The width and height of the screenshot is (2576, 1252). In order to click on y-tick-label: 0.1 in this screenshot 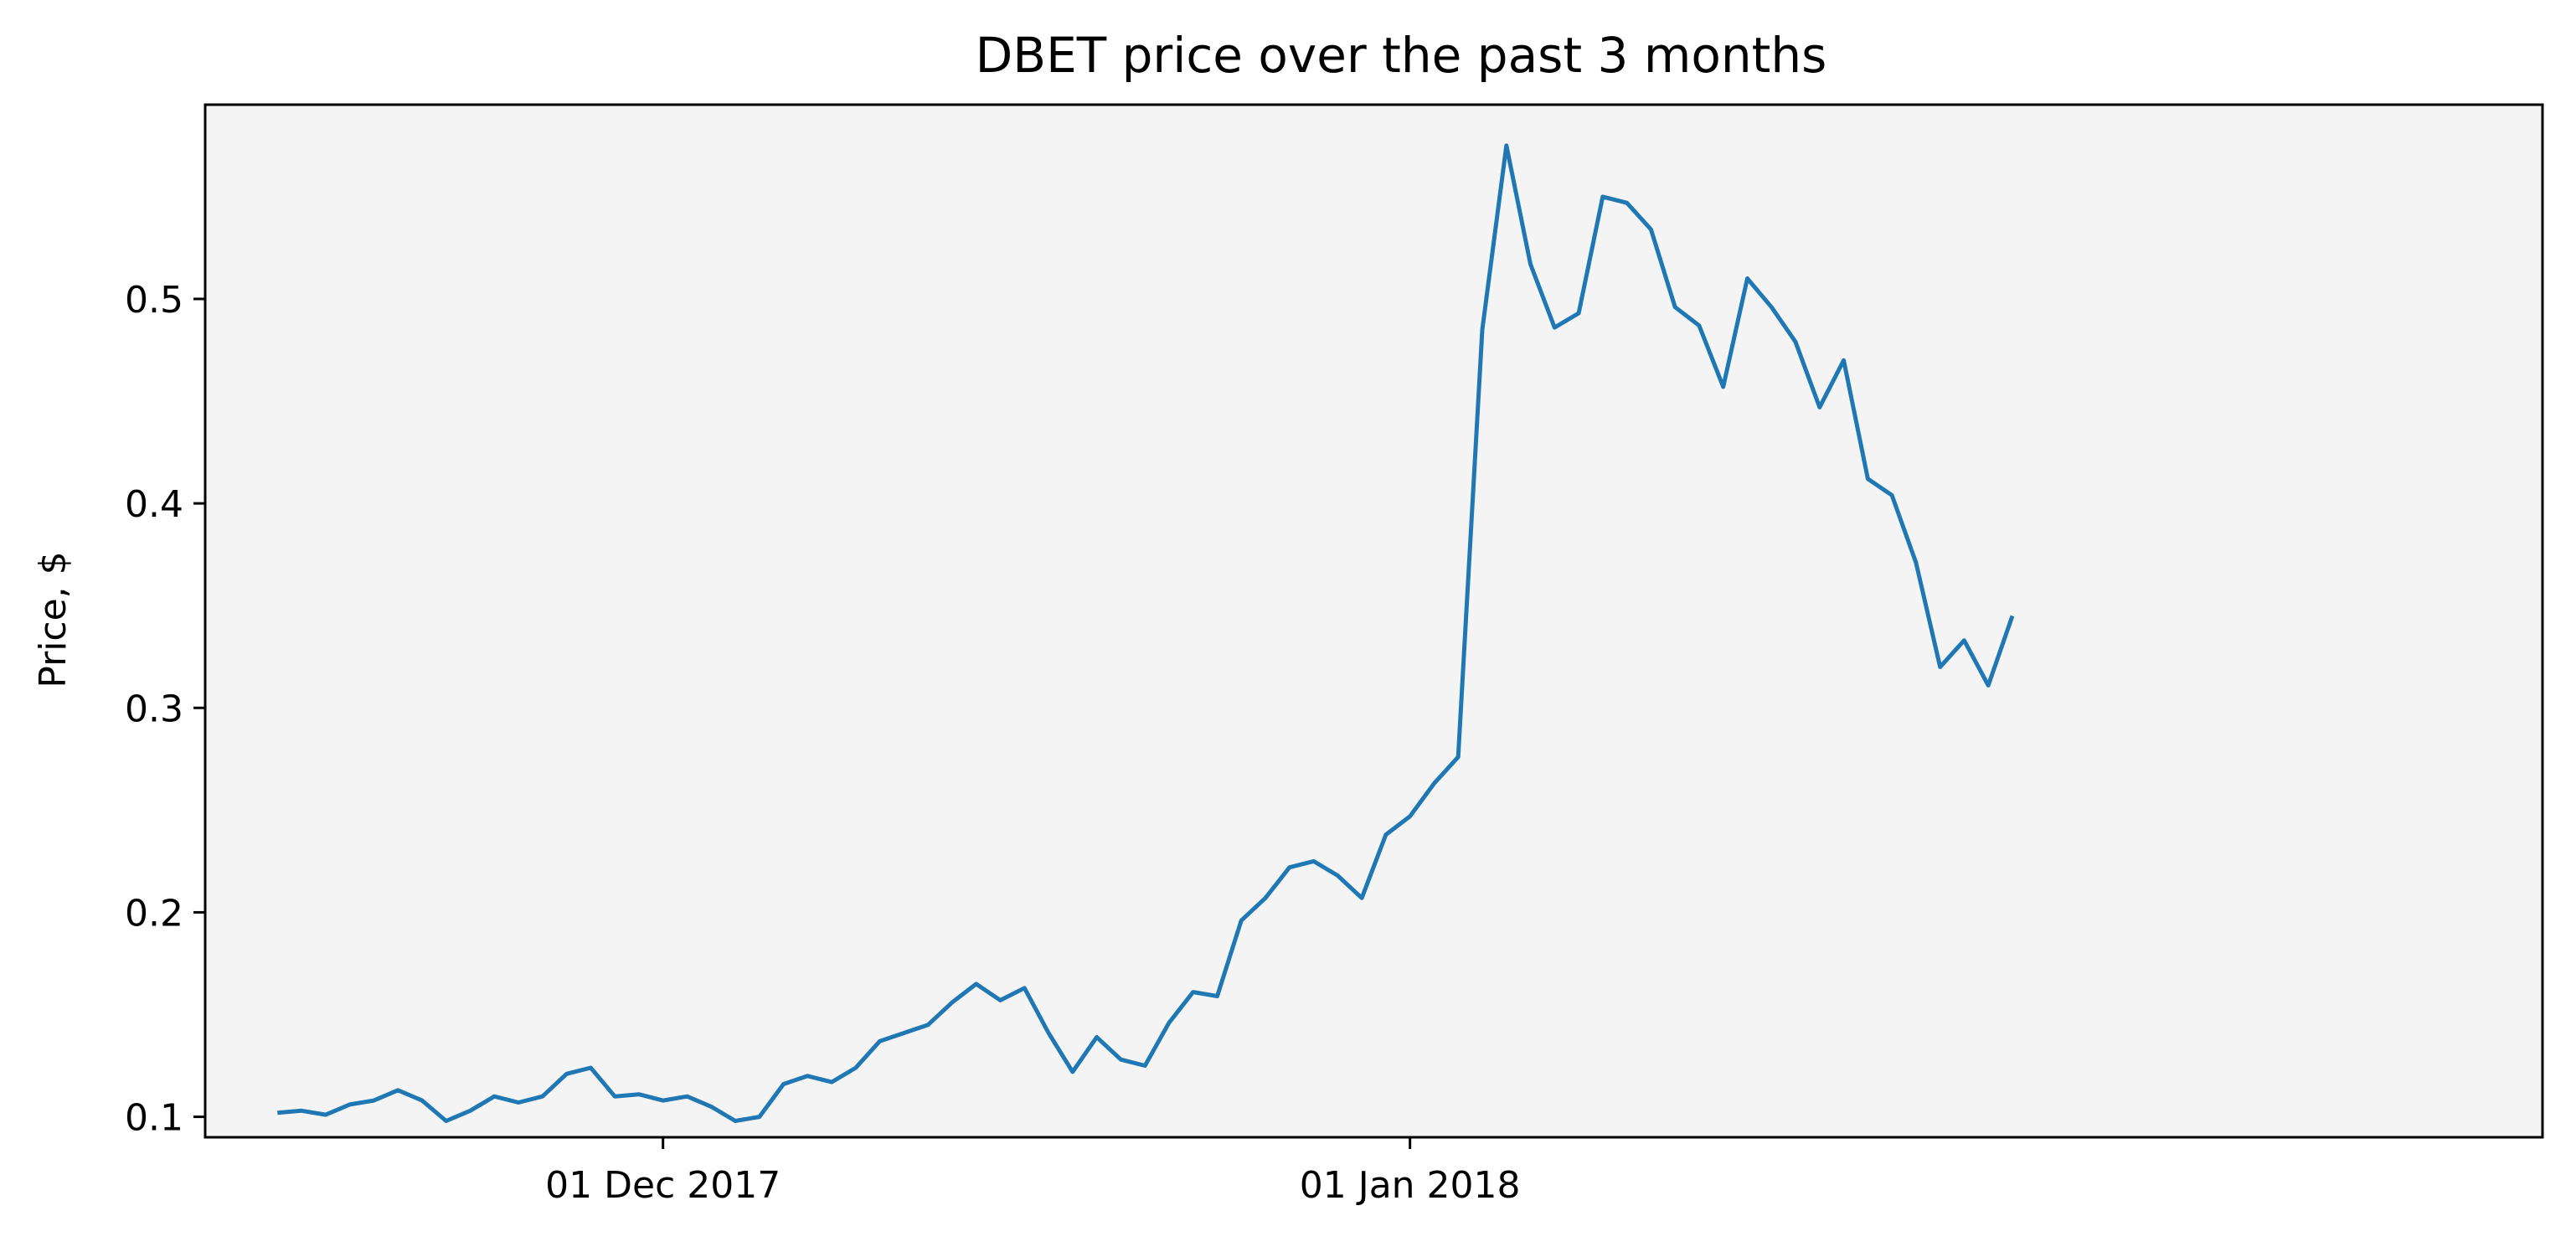, I will do `click(154, 1118)`.